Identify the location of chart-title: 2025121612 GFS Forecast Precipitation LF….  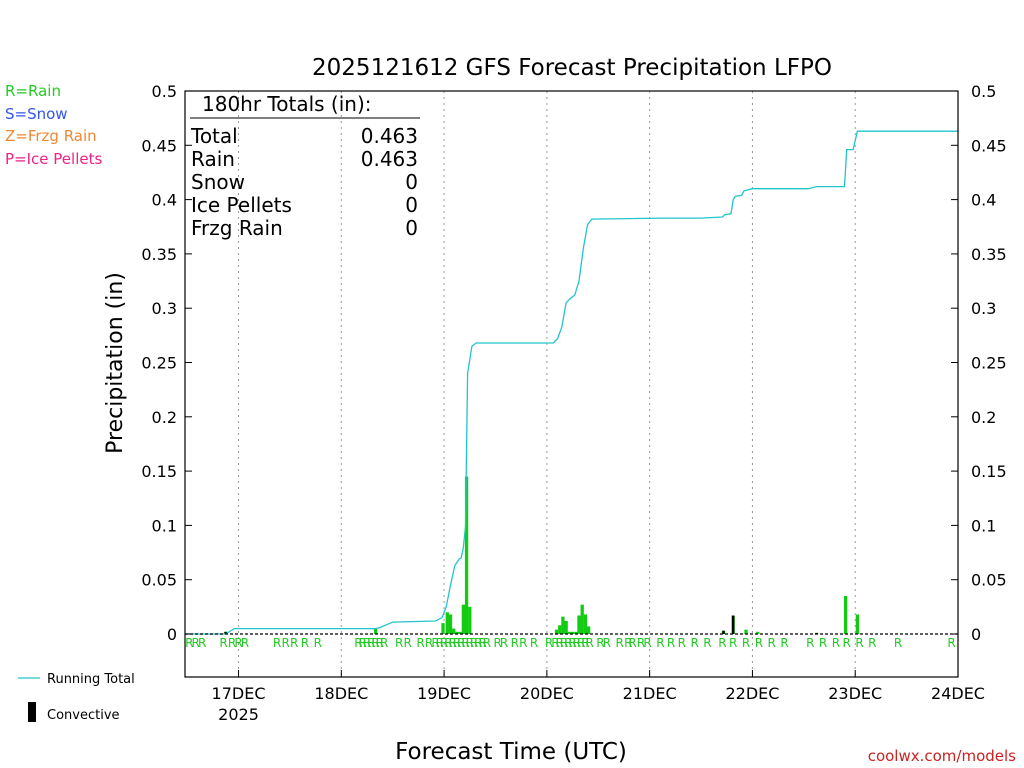
(572, 68).